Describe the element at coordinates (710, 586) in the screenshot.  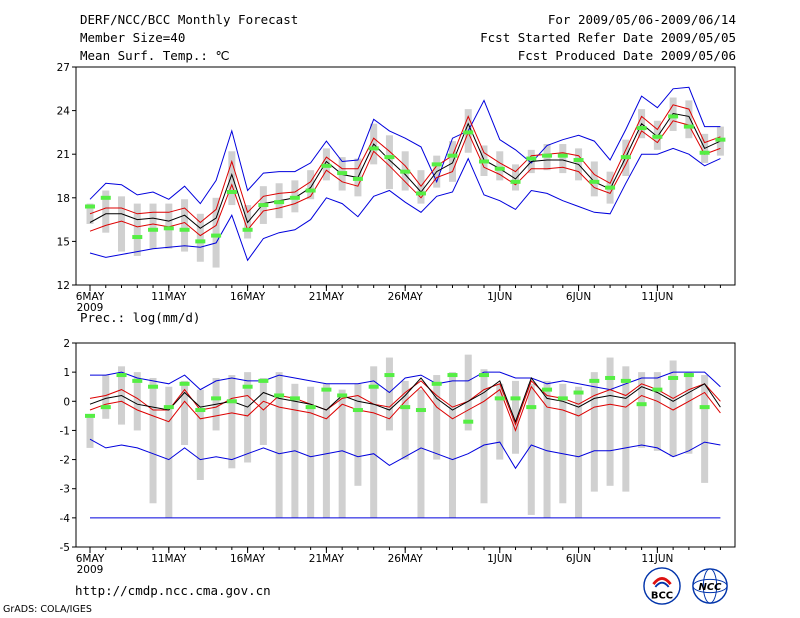
I see `ncc-logo: NCC` at that location.